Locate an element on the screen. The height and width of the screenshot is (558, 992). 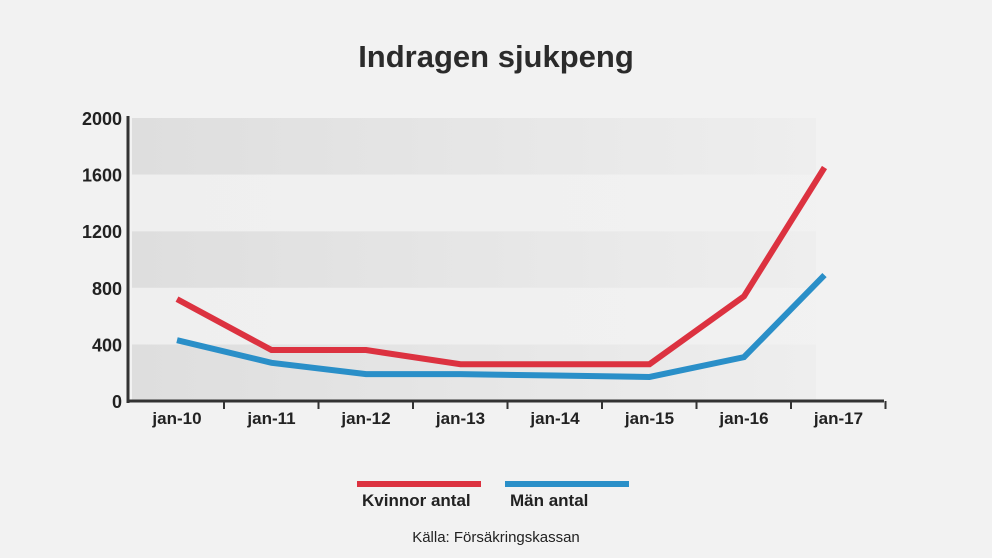
y-tick-label: 1200 is located at coordinates (102, 232).